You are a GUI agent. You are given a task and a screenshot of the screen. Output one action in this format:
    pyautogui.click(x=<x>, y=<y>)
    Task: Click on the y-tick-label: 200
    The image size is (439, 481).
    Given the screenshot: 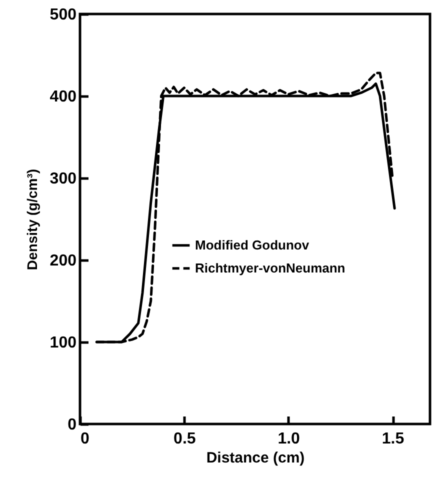 What is the action you would take?
    pyautogui.click(x=63, y=261)
    